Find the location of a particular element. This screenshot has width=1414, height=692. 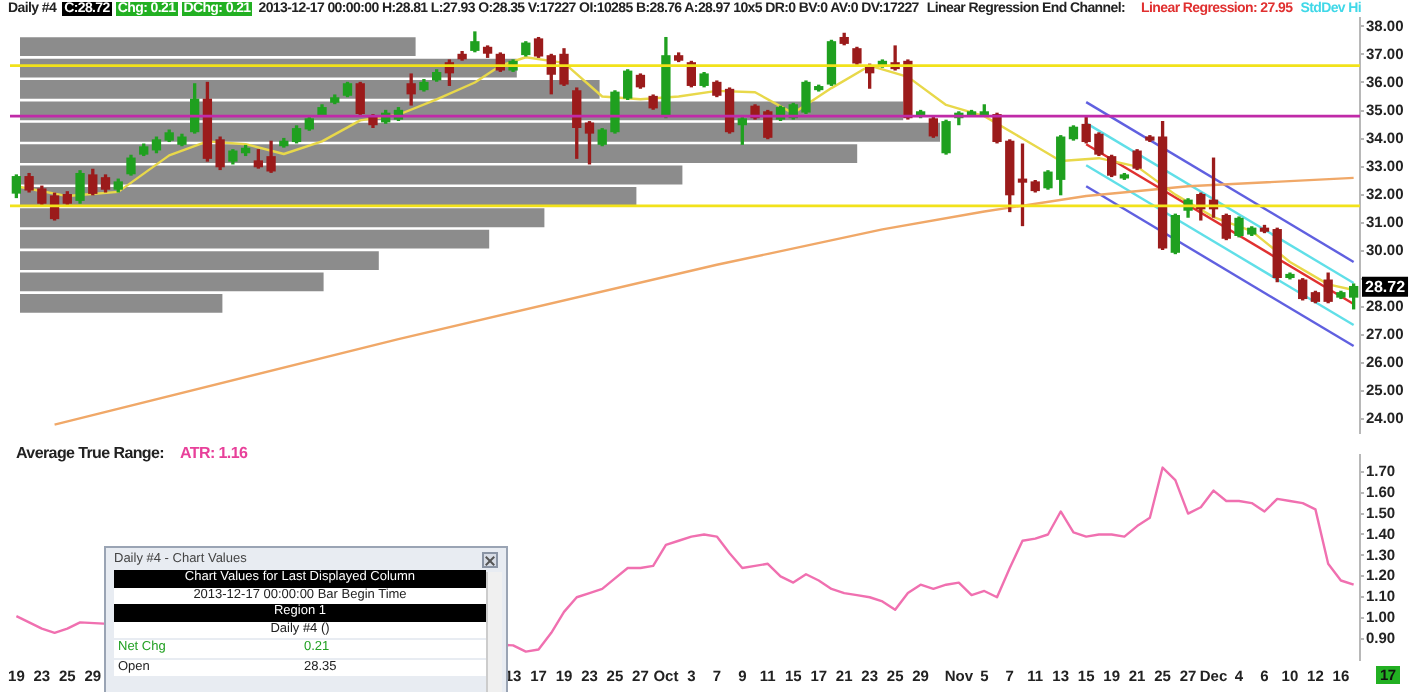

annotation: ATR: 1.16 is located at coordinates (214, 453).